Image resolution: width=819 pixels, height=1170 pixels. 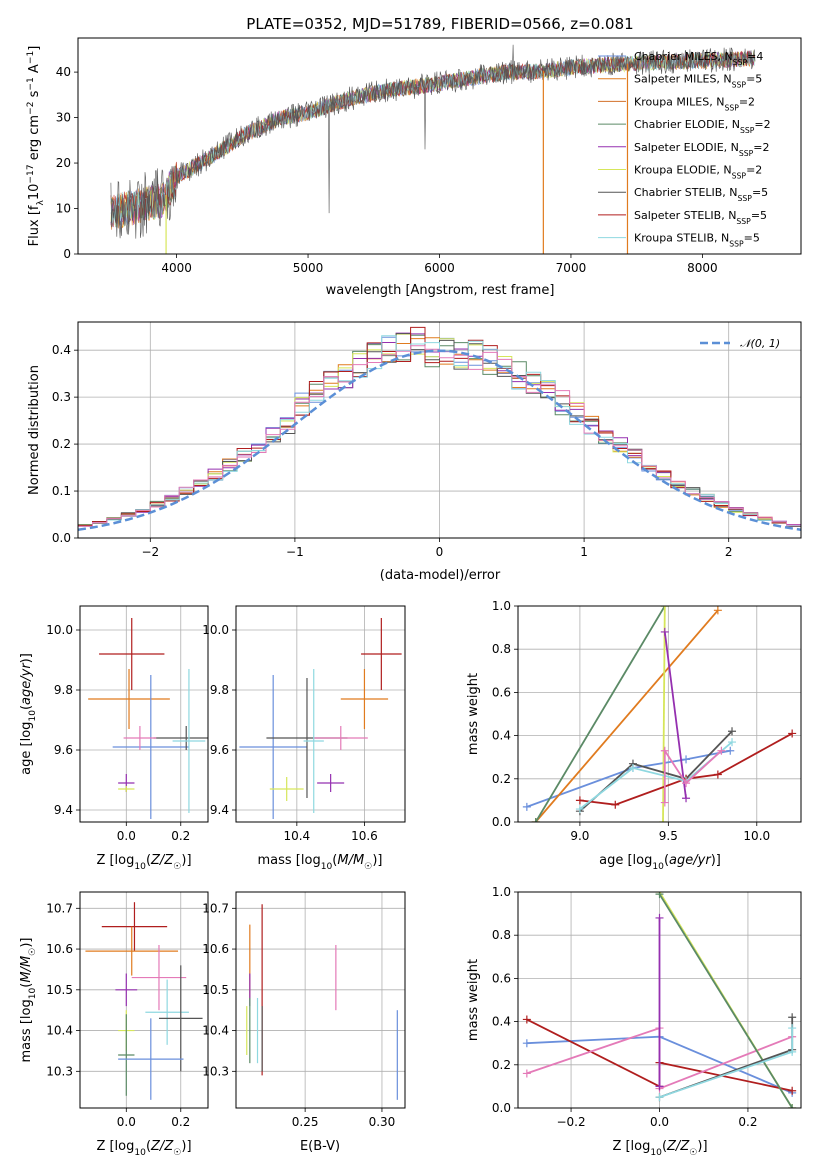 I want to click on panel-weight-vs-age: 9.0 9.5 10.0 0.0 0.2 0.4 0.6 0.8 1.0, so click(x=647, y=721).